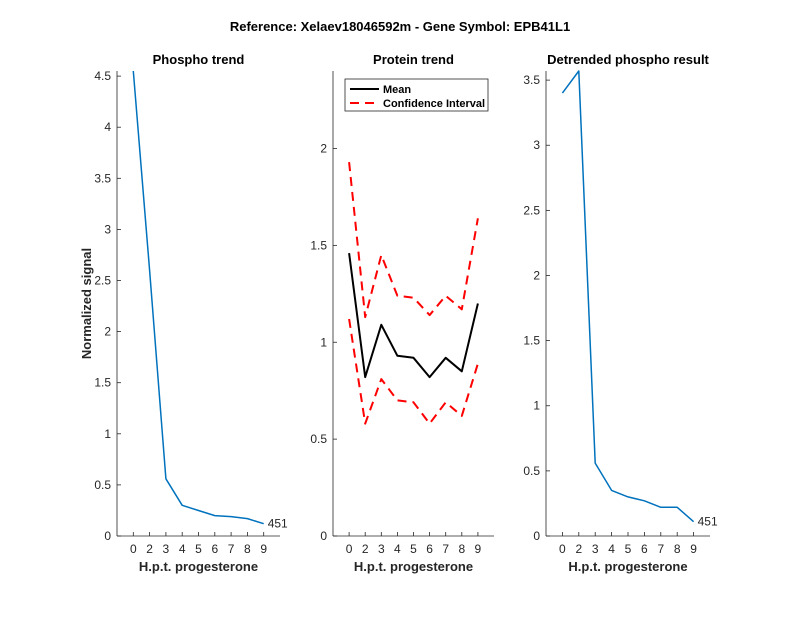 The width and height of the screenshot is (800, 623). What do you see at coordinates (397, 90) in the screenshot?
I see `legend-mean-label: Mean` at bounding box center [397, 90].